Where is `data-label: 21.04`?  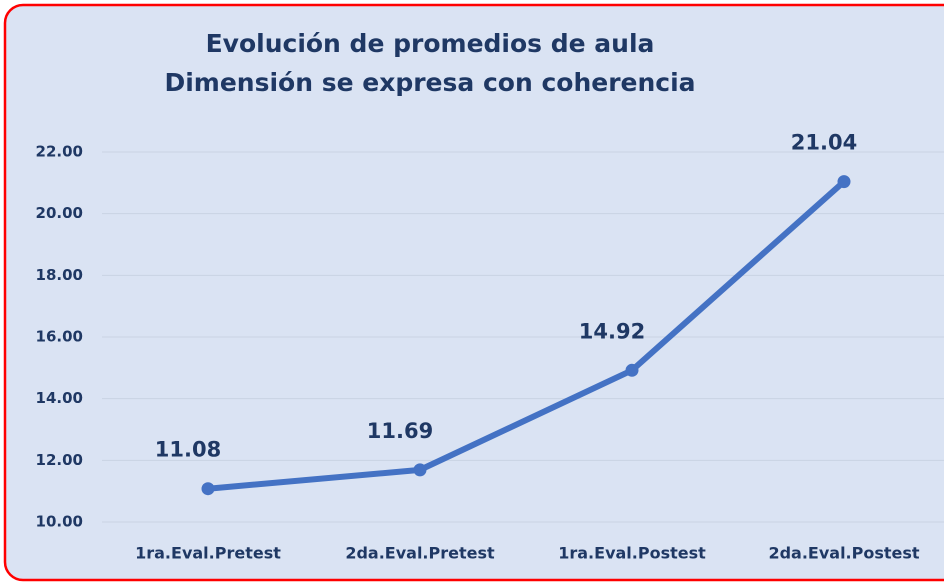
data-label: 21.04 is located at coordinates (824, 143).